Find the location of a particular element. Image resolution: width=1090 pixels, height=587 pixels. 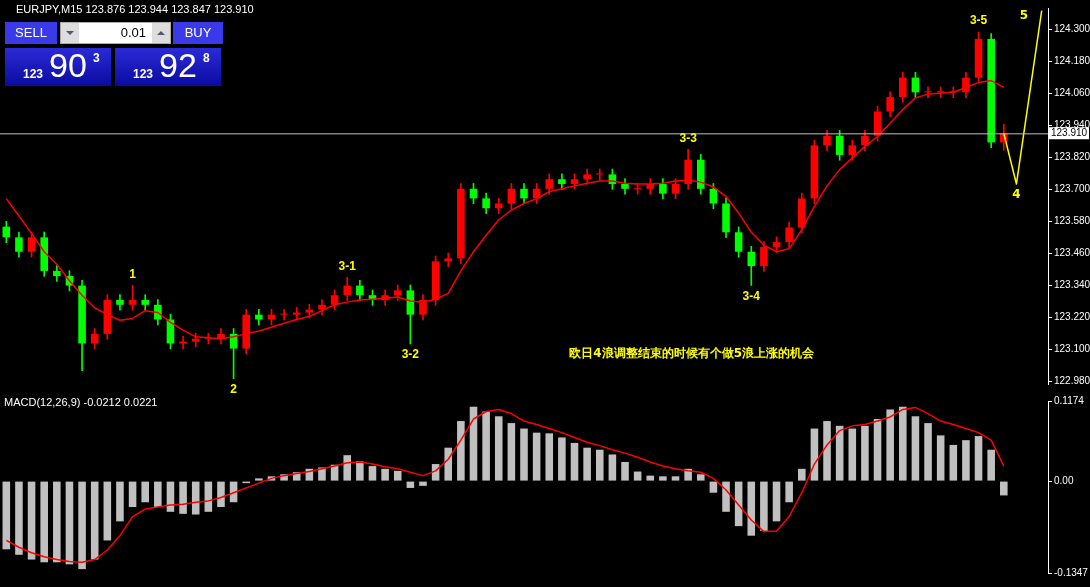

y-tick-label: 123.700 is located at coordinates (1072, 189).